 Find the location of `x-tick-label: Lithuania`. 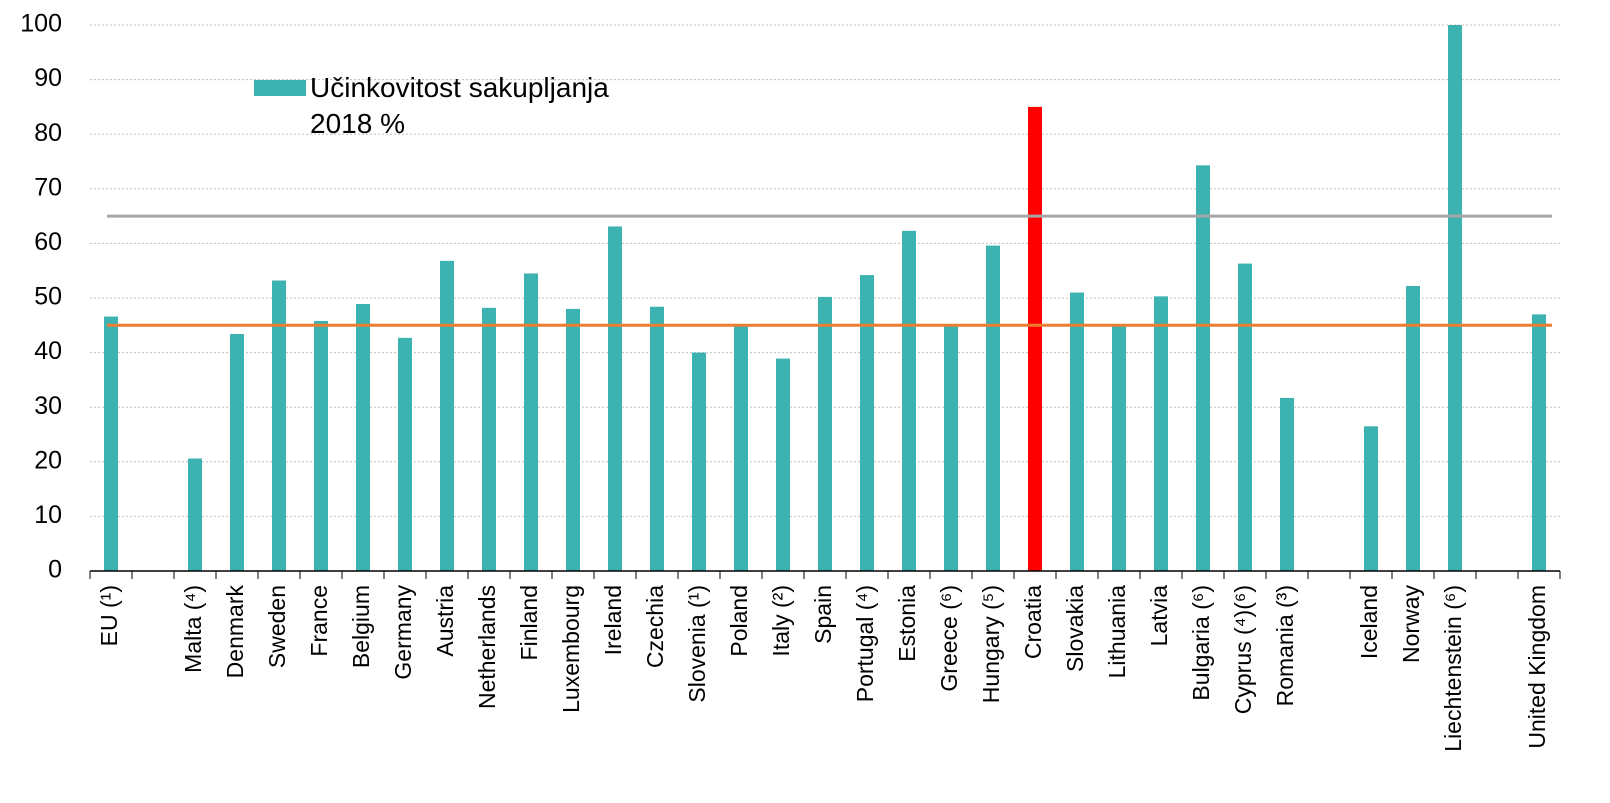

x-tick-label: Lithuania is located at coordinates (1117, 632).